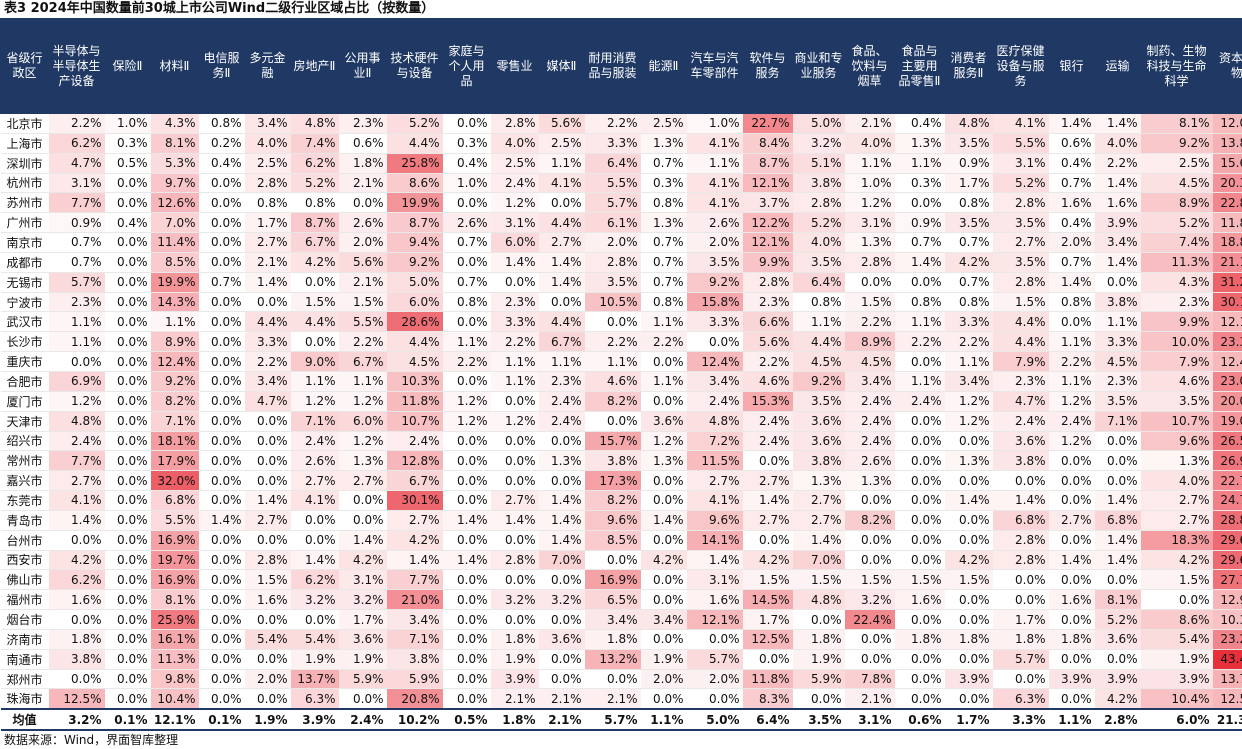  I want to click on share-cell: 12.0%, so click(1227, 124).